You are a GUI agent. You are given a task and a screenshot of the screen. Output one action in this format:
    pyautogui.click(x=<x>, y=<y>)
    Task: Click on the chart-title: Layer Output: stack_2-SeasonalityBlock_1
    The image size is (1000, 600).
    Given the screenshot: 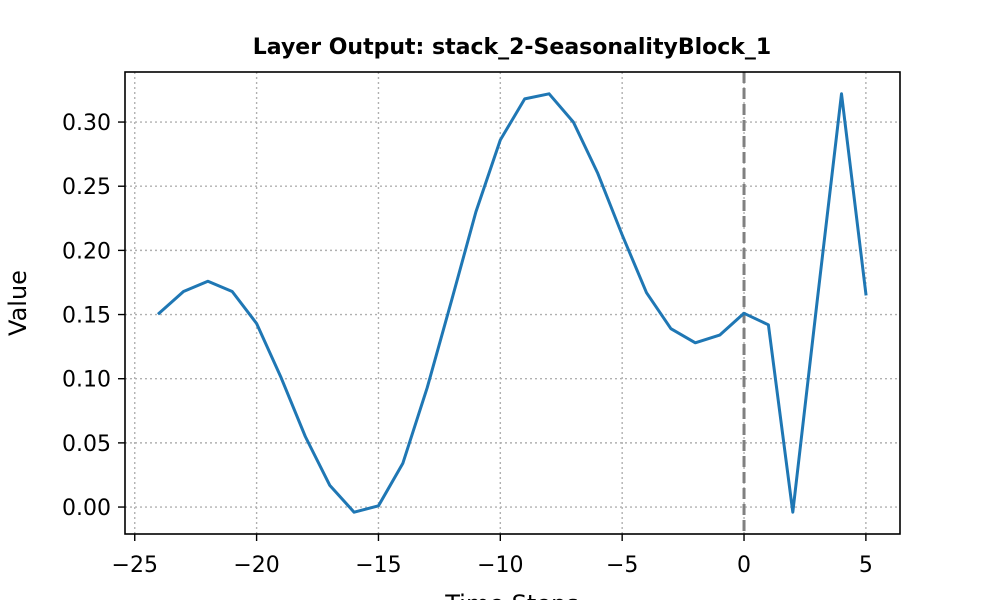 What is the action you would take?
    pyautogui.click(x=512, y=47)
    